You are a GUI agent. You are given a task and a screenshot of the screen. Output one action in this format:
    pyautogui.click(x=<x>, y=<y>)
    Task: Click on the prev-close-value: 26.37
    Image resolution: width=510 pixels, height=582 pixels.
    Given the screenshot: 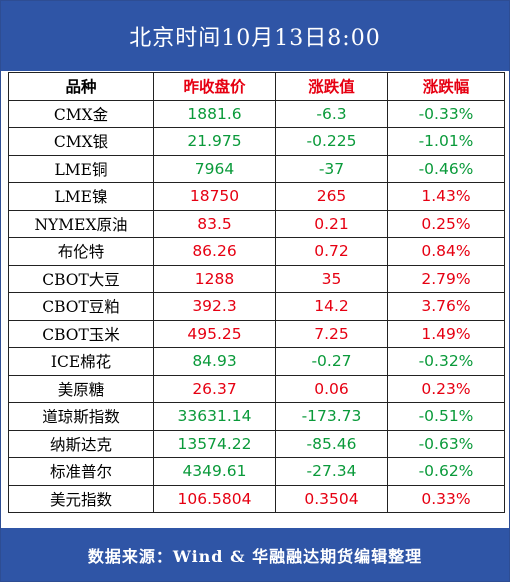 What is the action you would take?
    pyautogui.click(x=214, y=388)
    